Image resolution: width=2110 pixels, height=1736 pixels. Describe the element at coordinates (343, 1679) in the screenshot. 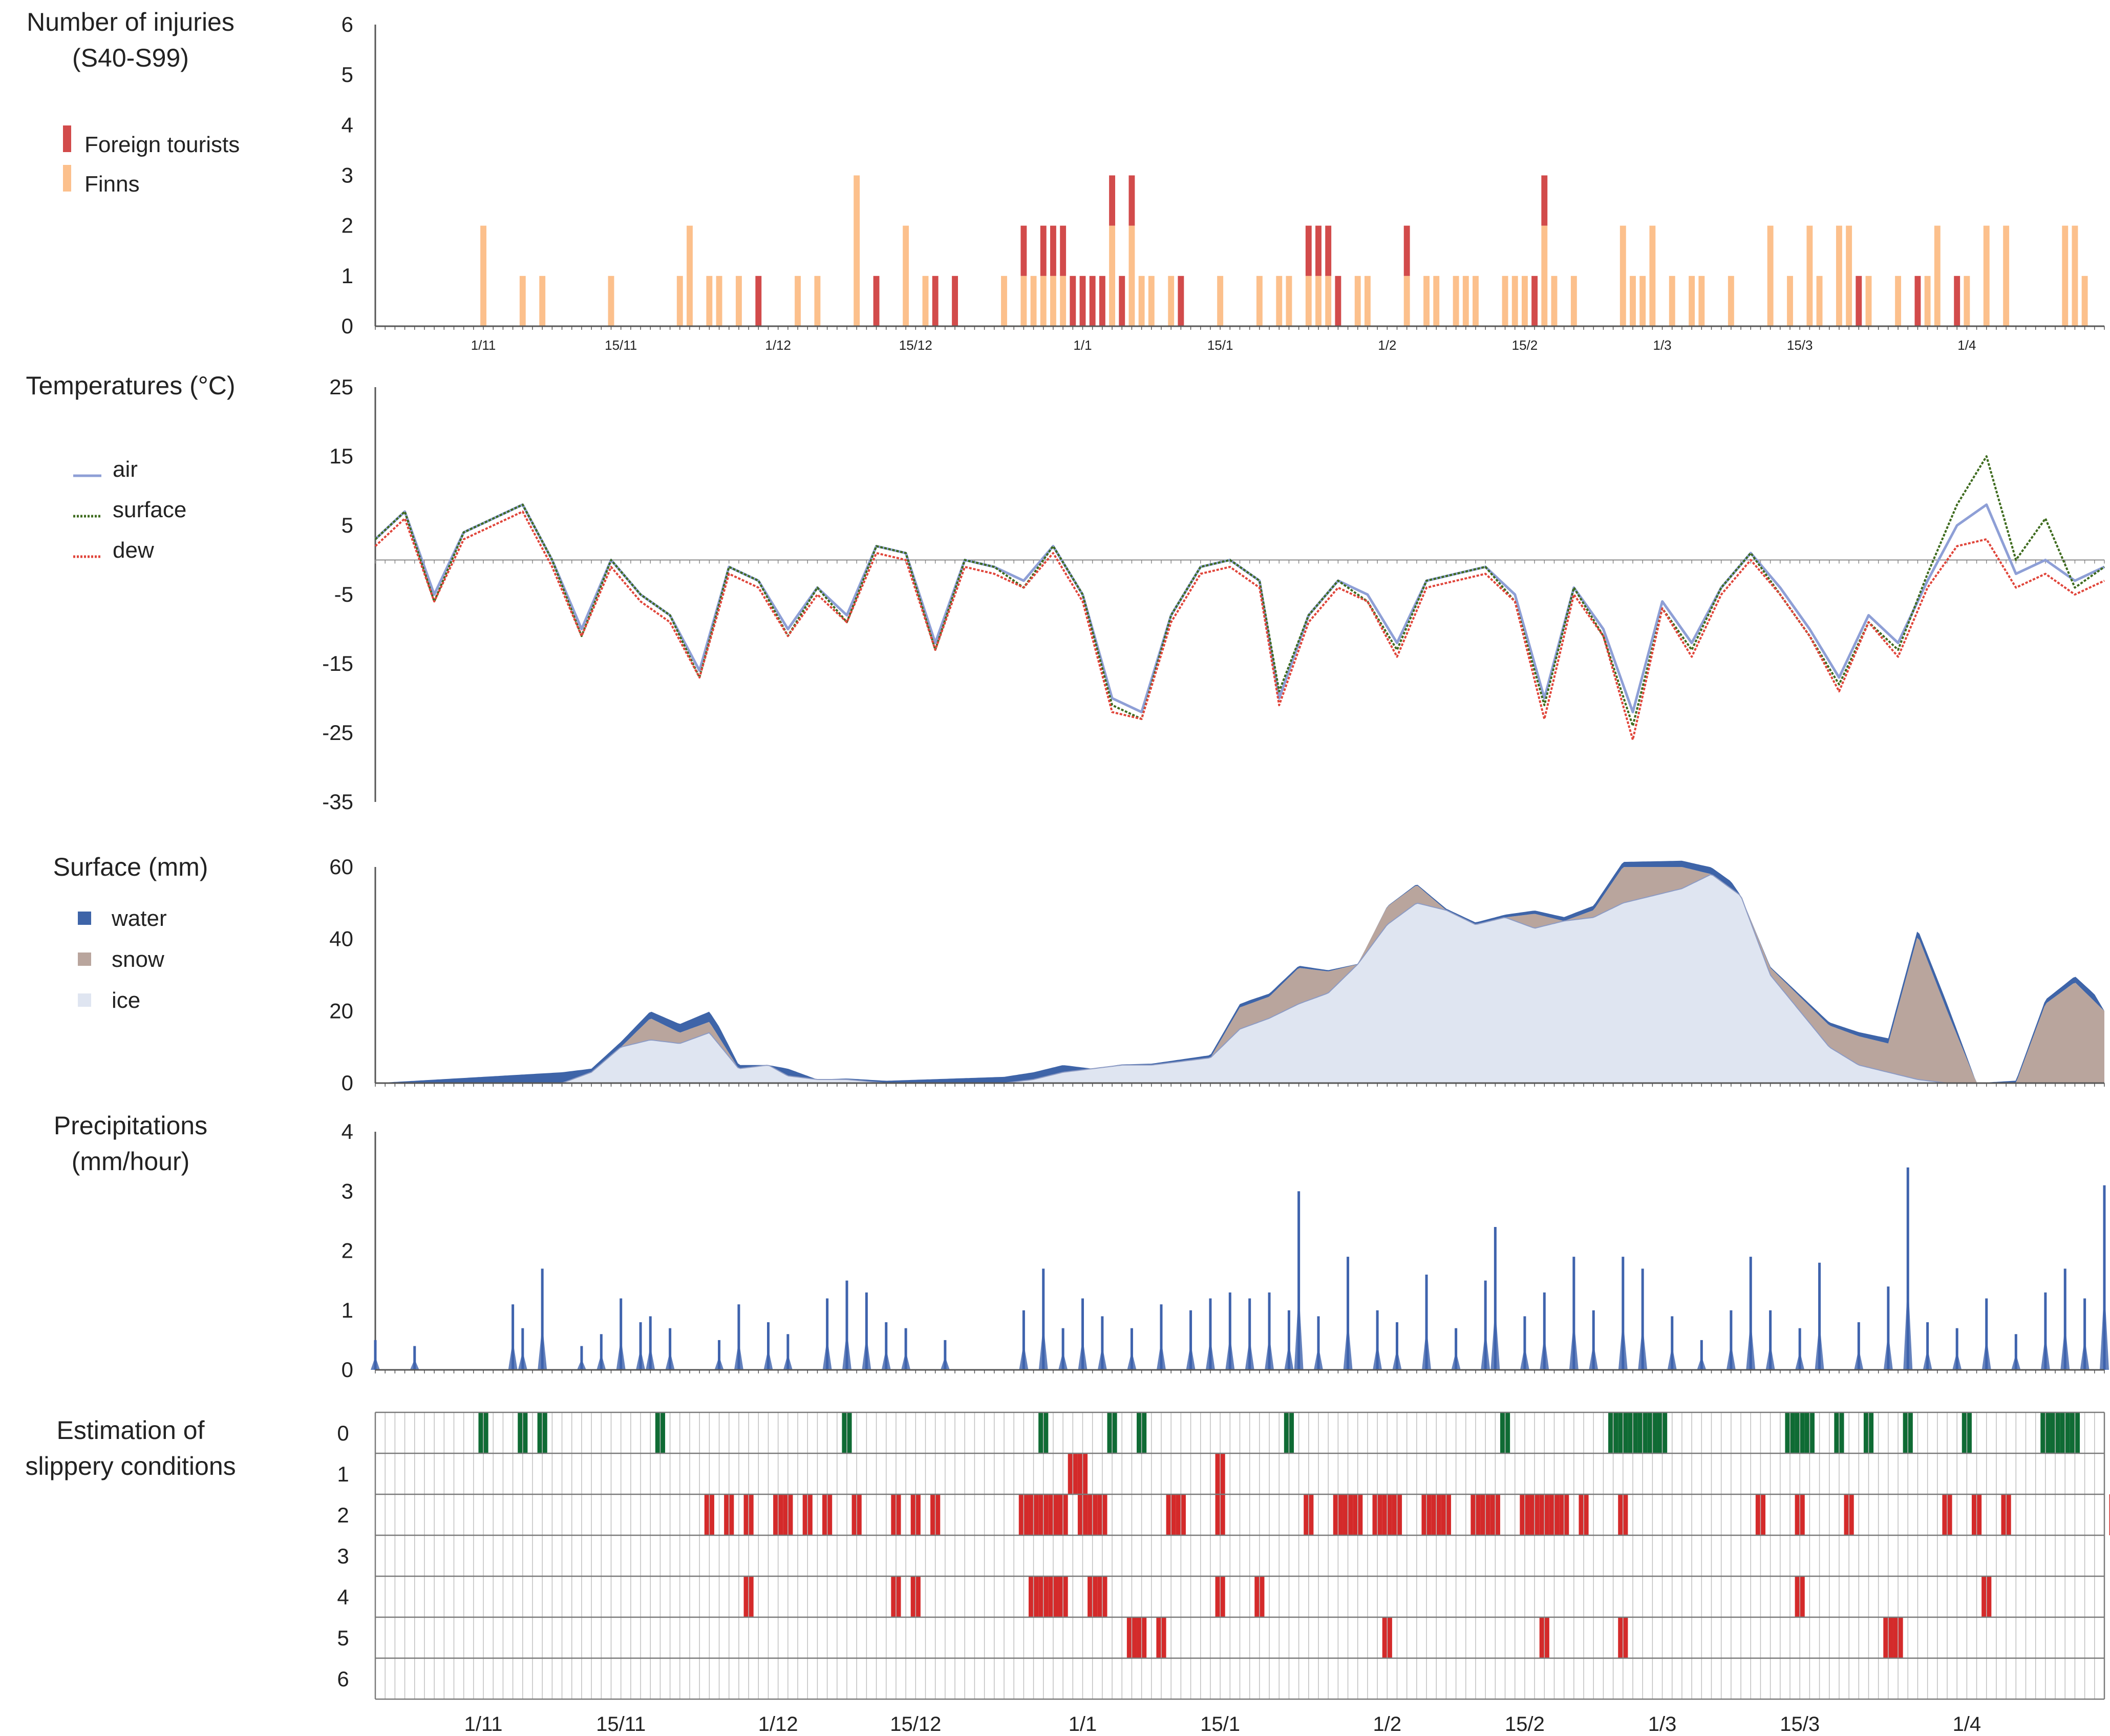

I see `slippery-row-label: 6` at that location.